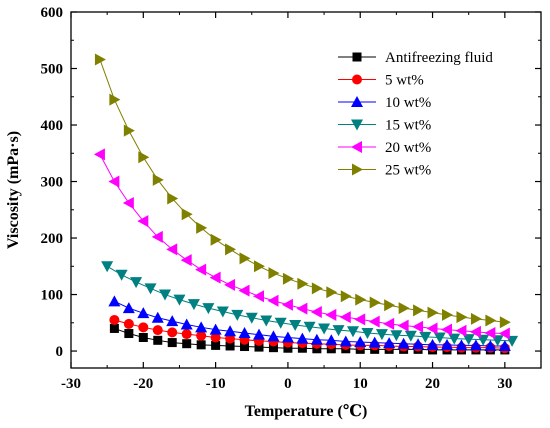 This screenshot has width=550, height=428. I want to click on y-tick-label: 500, so click(52, 70).